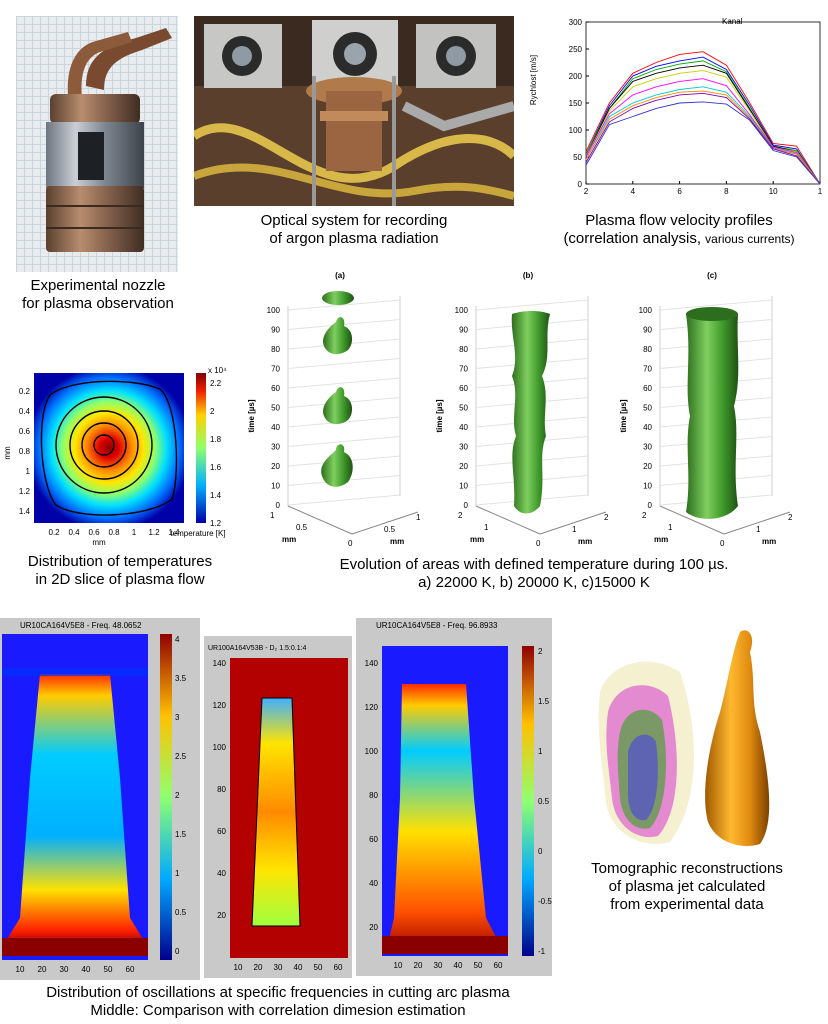  Describe the element at coordinates (528, 275) in the screenshot. I see `iso-panel-label: (b)` at that location.